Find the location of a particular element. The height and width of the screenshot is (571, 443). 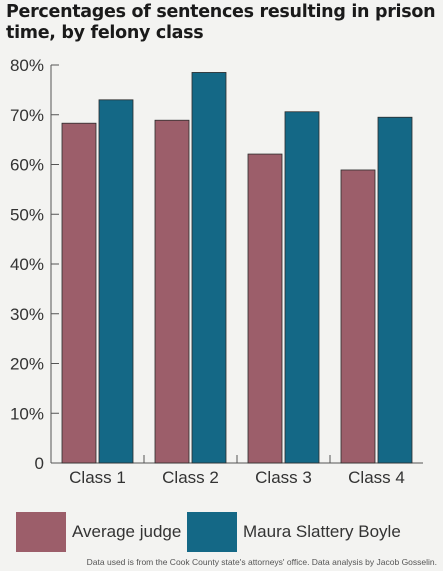

y-tick-label: 0 is located at coordinates (39, 463).